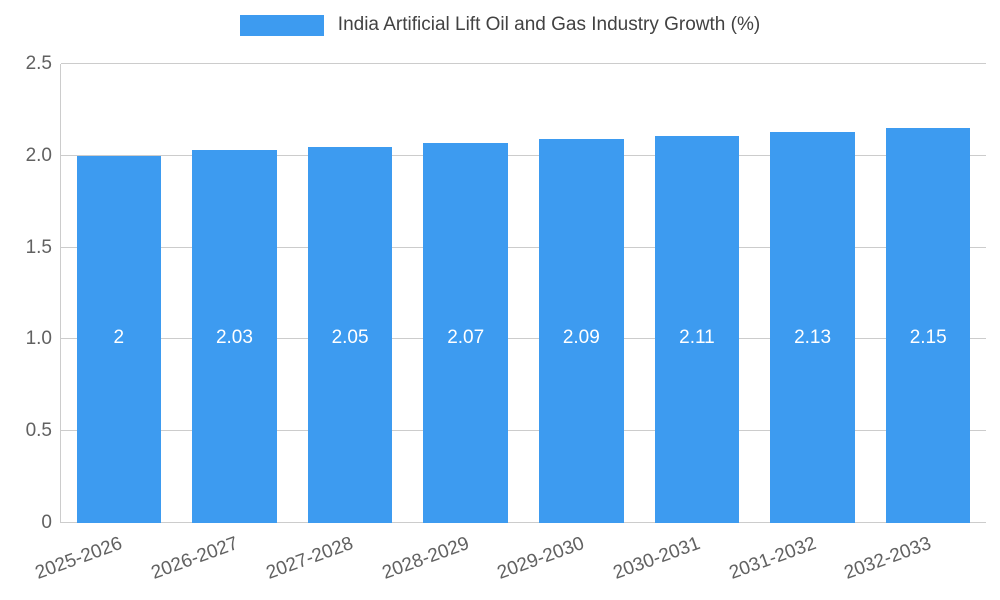  What do you see at coordinates (350, 337) in the screenshot?
I see `bar-value-label: 2.05` at bounding box center [350, 337].